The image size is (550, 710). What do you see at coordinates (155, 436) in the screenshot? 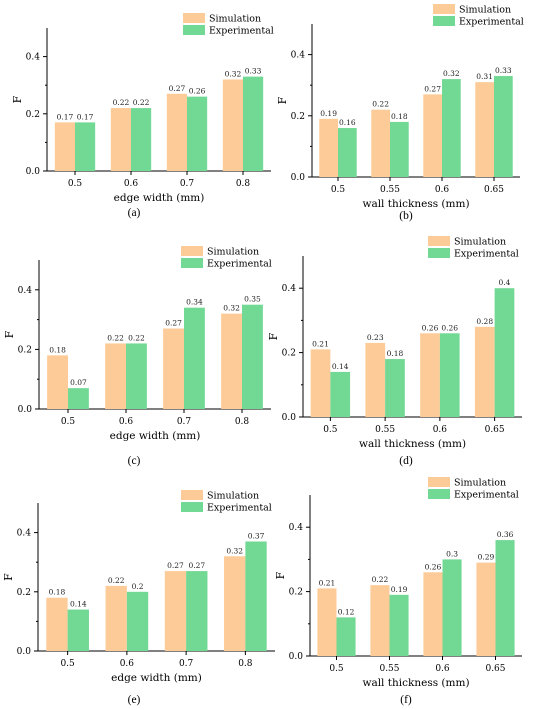
I see `x-axis-title: edge width (mm)` at bounding box center [155, 436].